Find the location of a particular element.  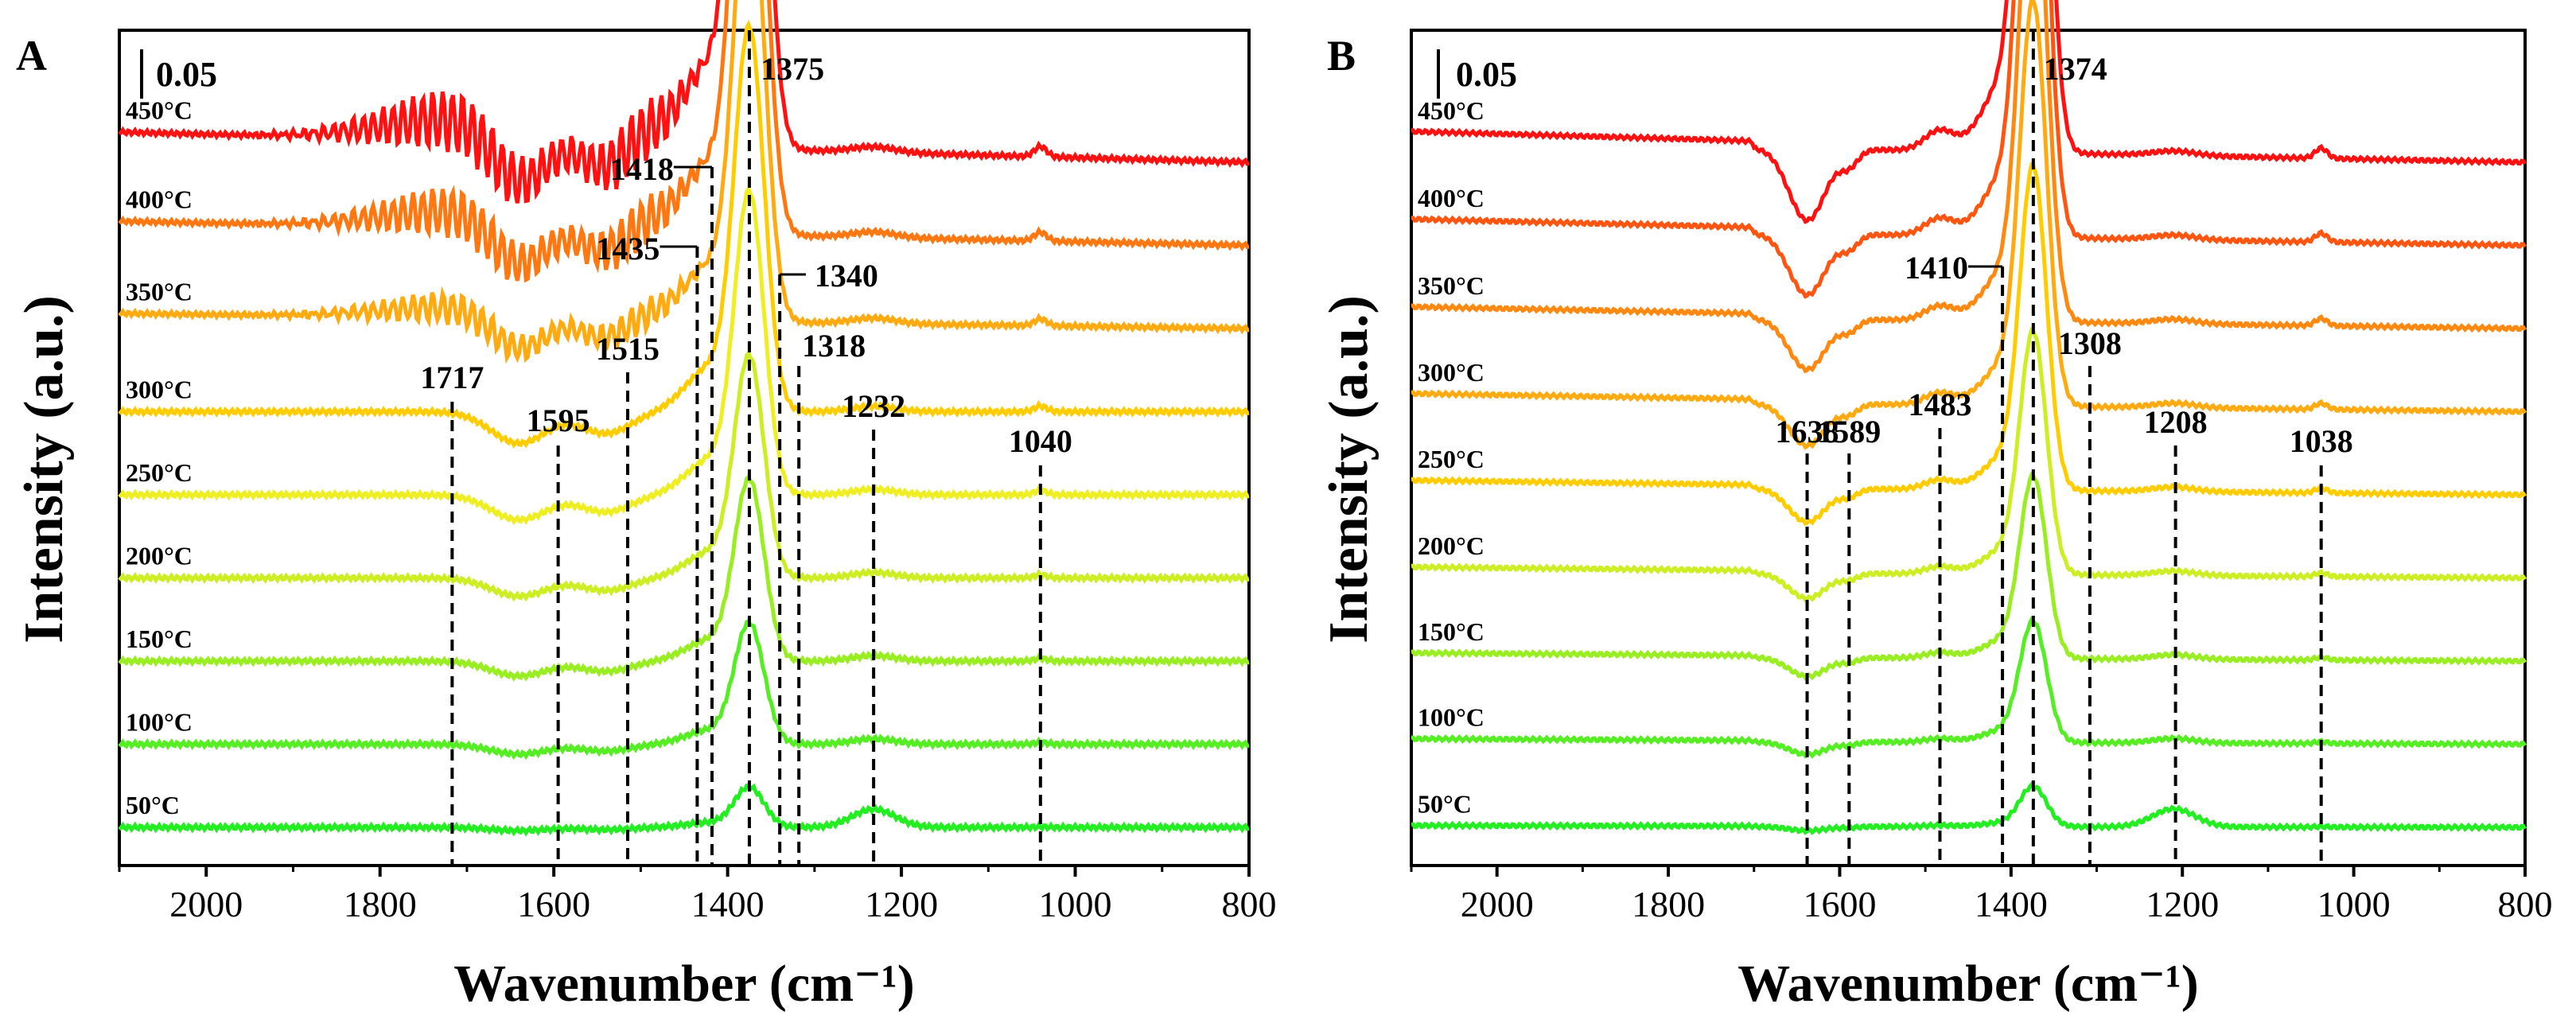

panel-a-peak-label-2: 1515 is located at coordinates (628, 349).